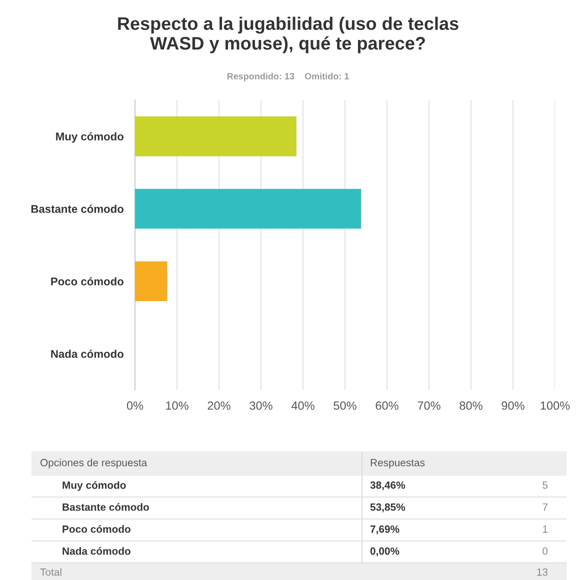  I want to click on y-tick-label: Nada cómodo, so click(87, 354).